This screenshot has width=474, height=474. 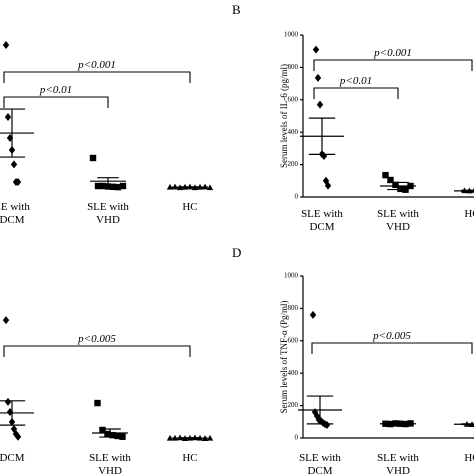 What do you see at coordinates (284, 356) in the screenshot?
I see `y-axis-label: Serum levels of TNF-α (Pg/ml)` at bounding box center [284, 356].